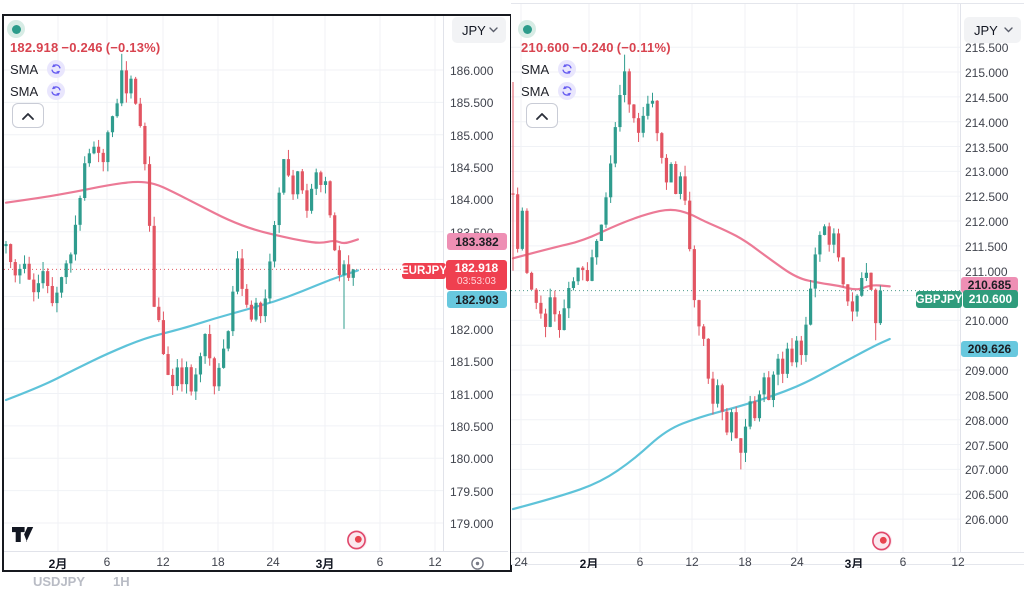  Describe the element at coordinates (987, 48) in the screenshot. I see `price-tick-label: 215.500` at that location.